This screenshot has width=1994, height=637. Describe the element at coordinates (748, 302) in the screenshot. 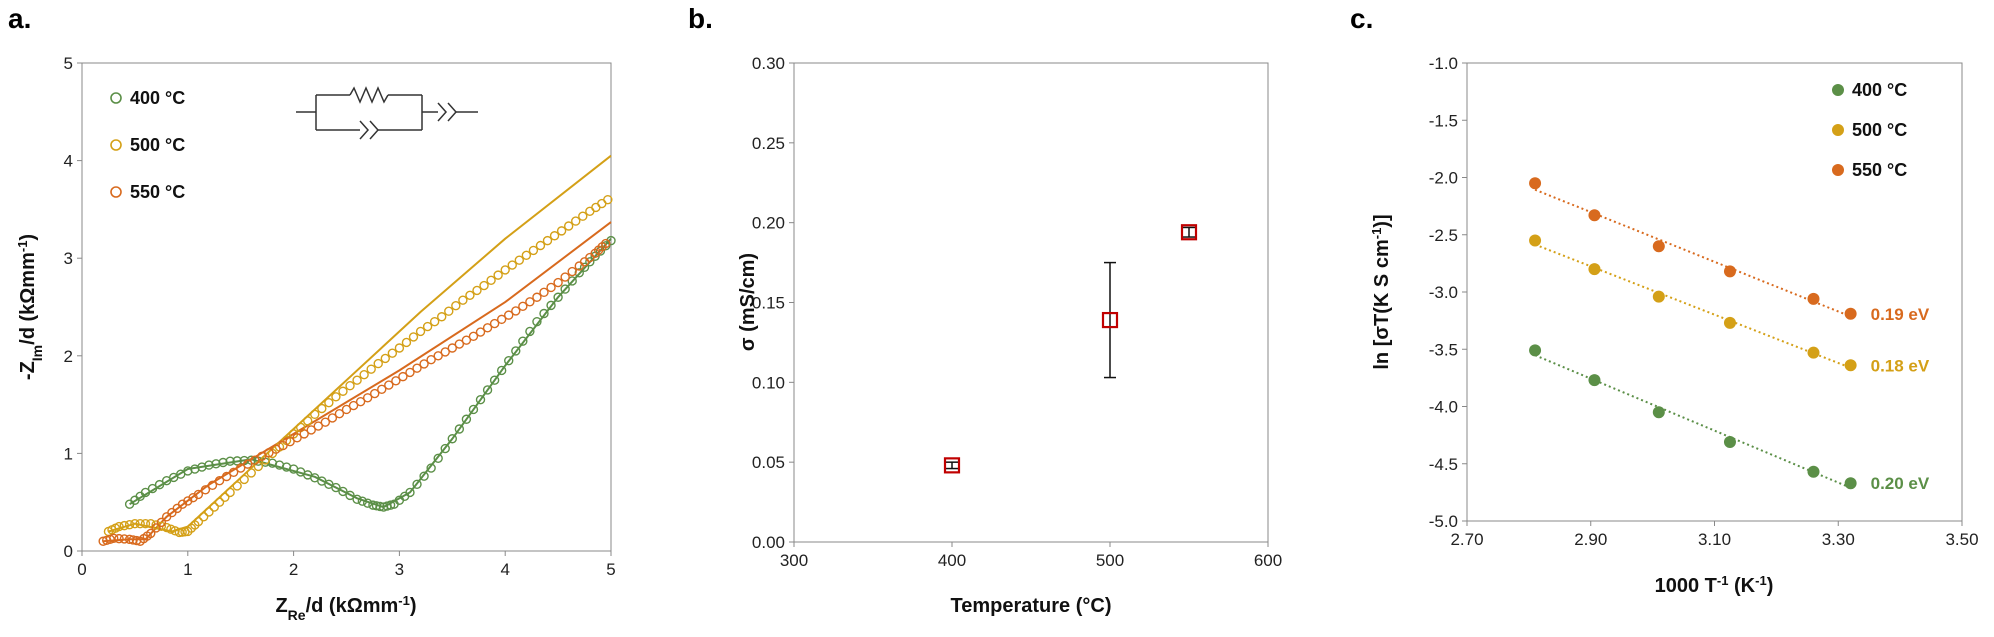

I see `panel-b-y-label: σ (mS/cm)` at that location.